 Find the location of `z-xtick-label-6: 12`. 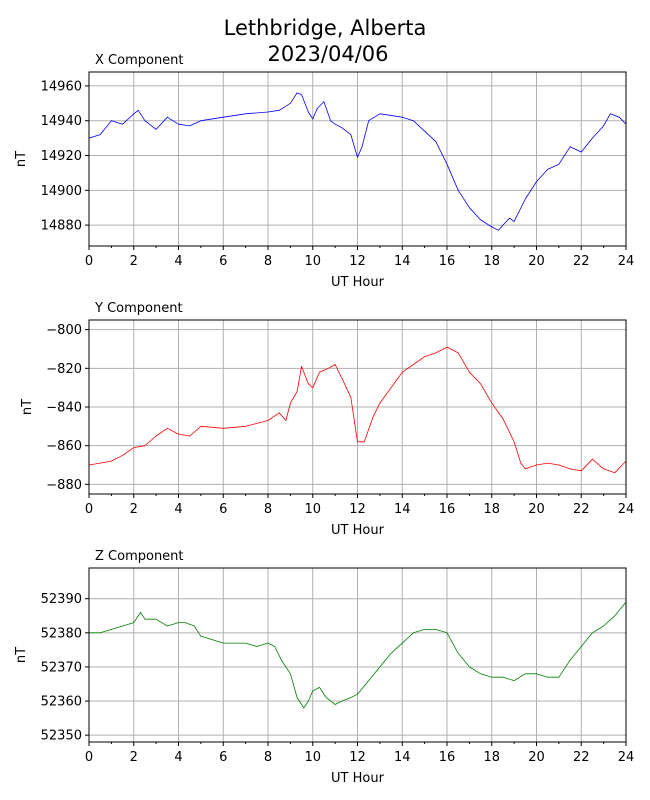

z-xtick-label-6: 12 is located at coordinates (357, 757).